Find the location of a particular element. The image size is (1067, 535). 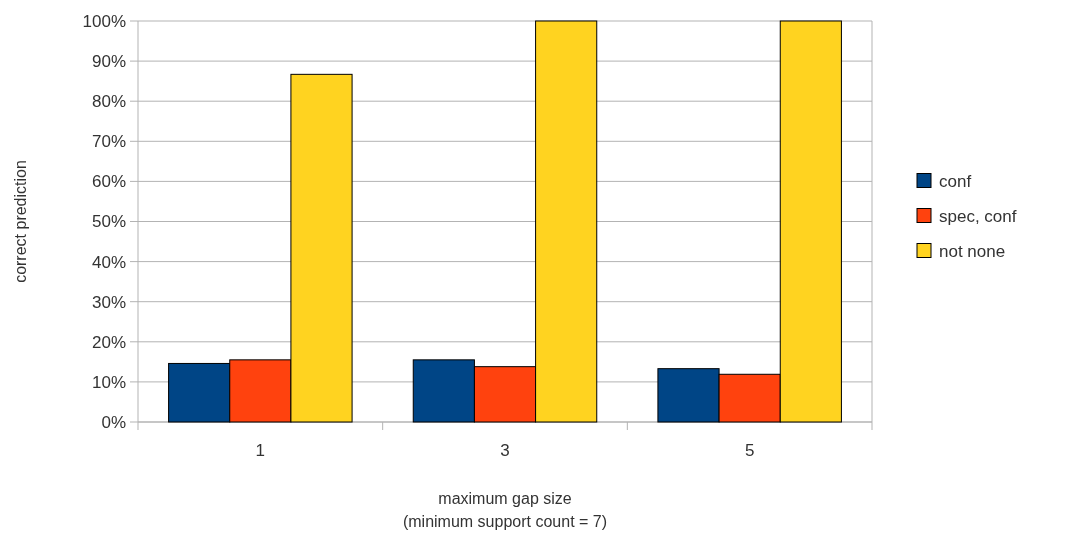

legend-label: not none is located at coordinates (972, 252).